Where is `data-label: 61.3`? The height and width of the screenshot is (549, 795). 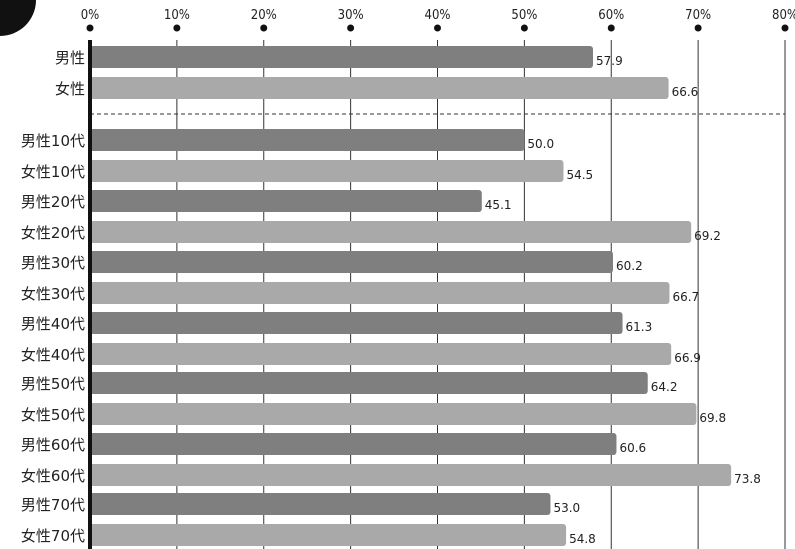
data-label: 61.3 is located at coordinates (639, 327).